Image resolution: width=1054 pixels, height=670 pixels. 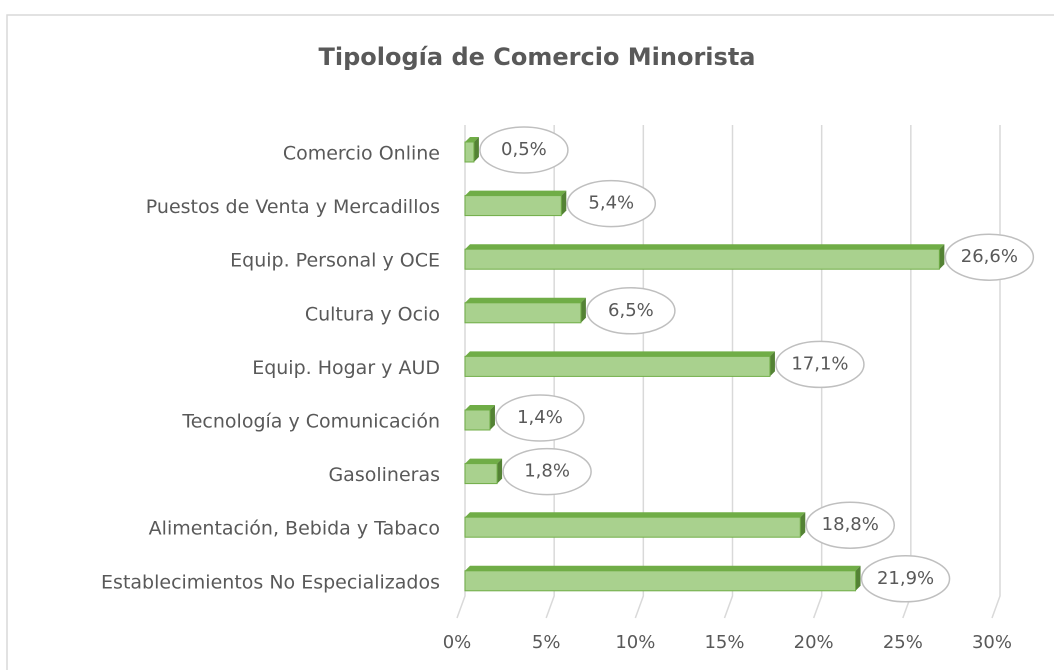 What do you see at coordinates (294, 529) in the screenshot?
I see `y-tick-label: Alimentación, Bebida y Tabaco` at bounding box center [294, 529].